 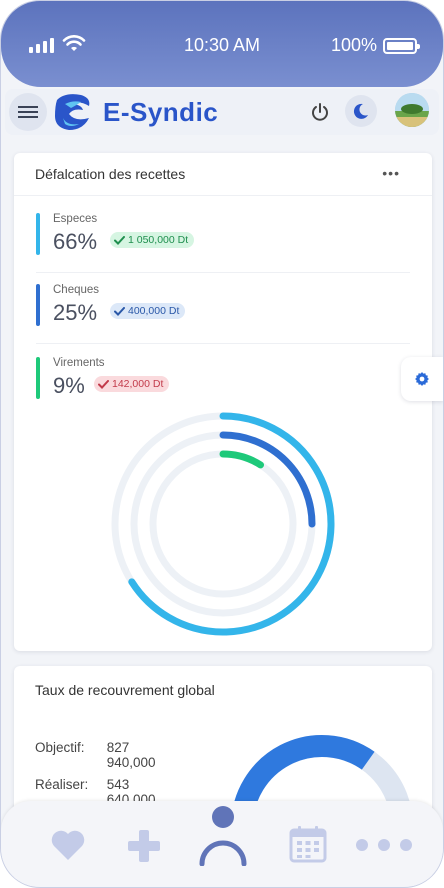 I want to click on chart-arc-especes, so click(x=231, y=524).